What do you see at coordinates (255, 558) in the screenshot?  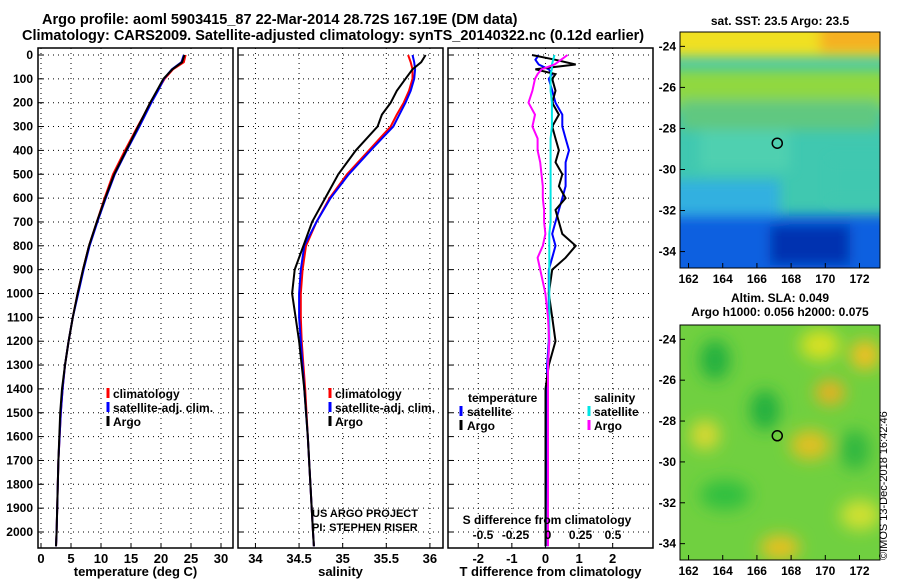 I see `x-tick-label: 34` at bounding box center [255, 558].